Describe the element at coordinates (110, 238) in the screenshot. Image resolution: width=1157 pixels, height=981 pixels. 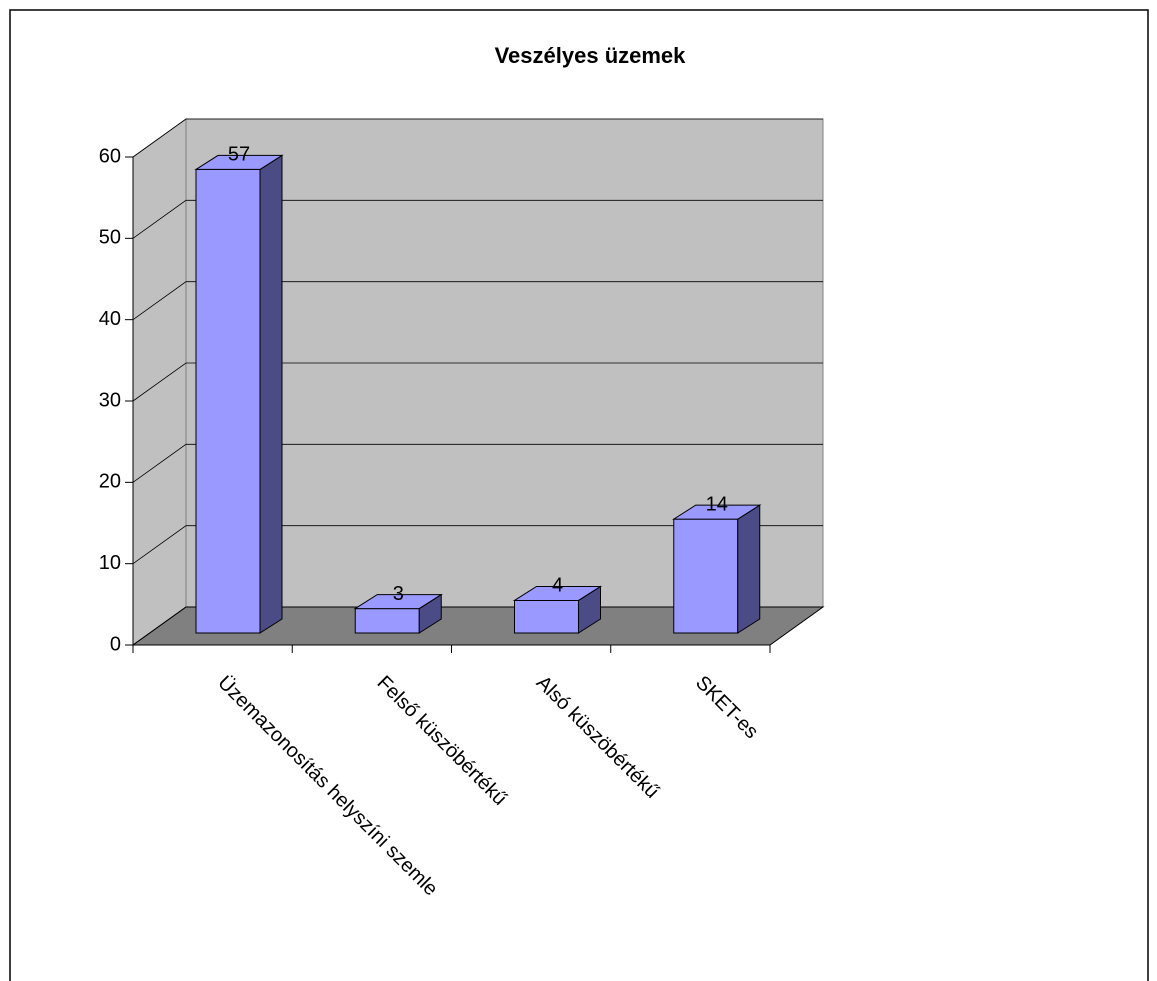
I see `y-tick-label: 50` at that location.